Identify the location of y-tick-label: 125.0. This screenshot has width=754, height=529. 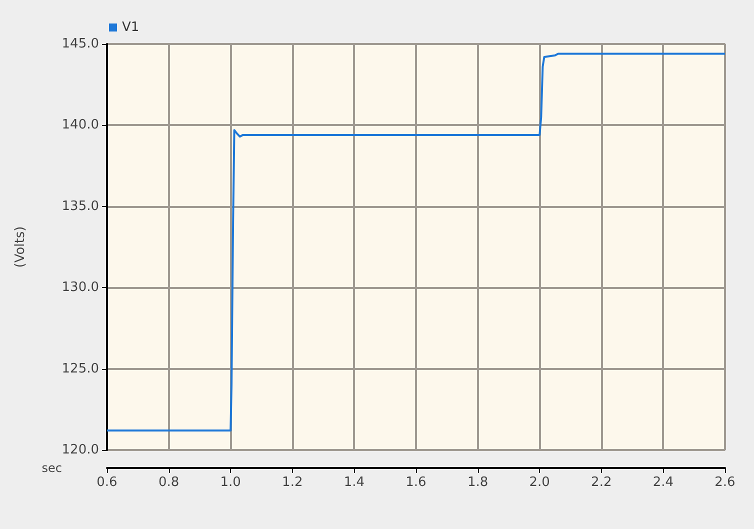
(80, 368).